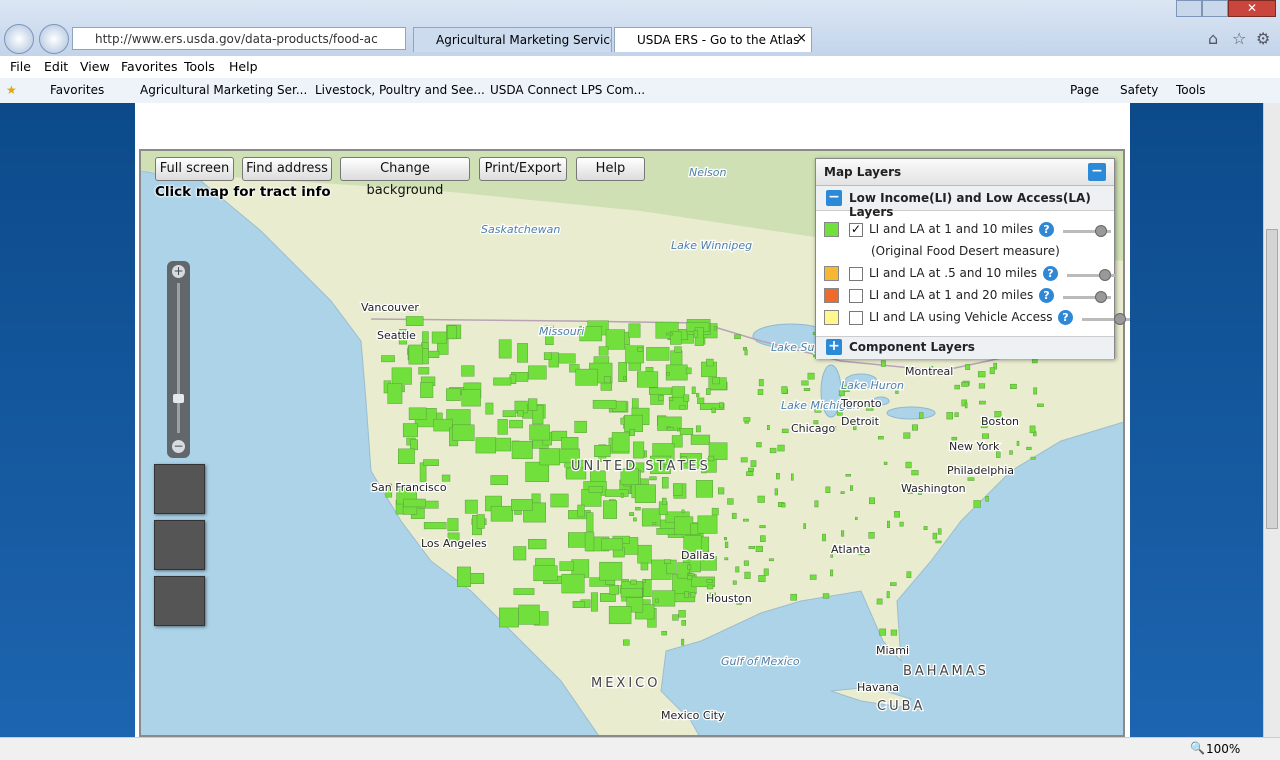 This screenshot has height=760, width=1280. What do you see at coordinates (1223, 749) in the screenshot?
I see `zoom-level: 100%` at bounding box center [1223, 749].